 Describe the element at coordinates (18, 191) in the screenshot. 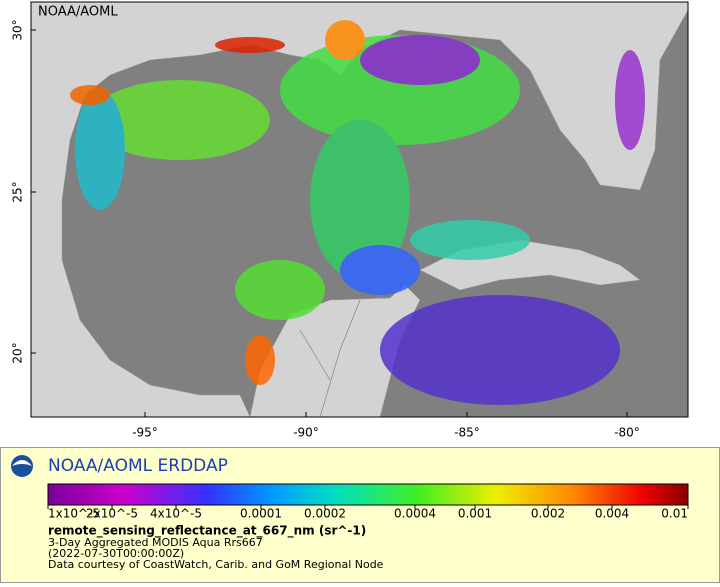

I see `lat-tick-label: 25°` at that location.